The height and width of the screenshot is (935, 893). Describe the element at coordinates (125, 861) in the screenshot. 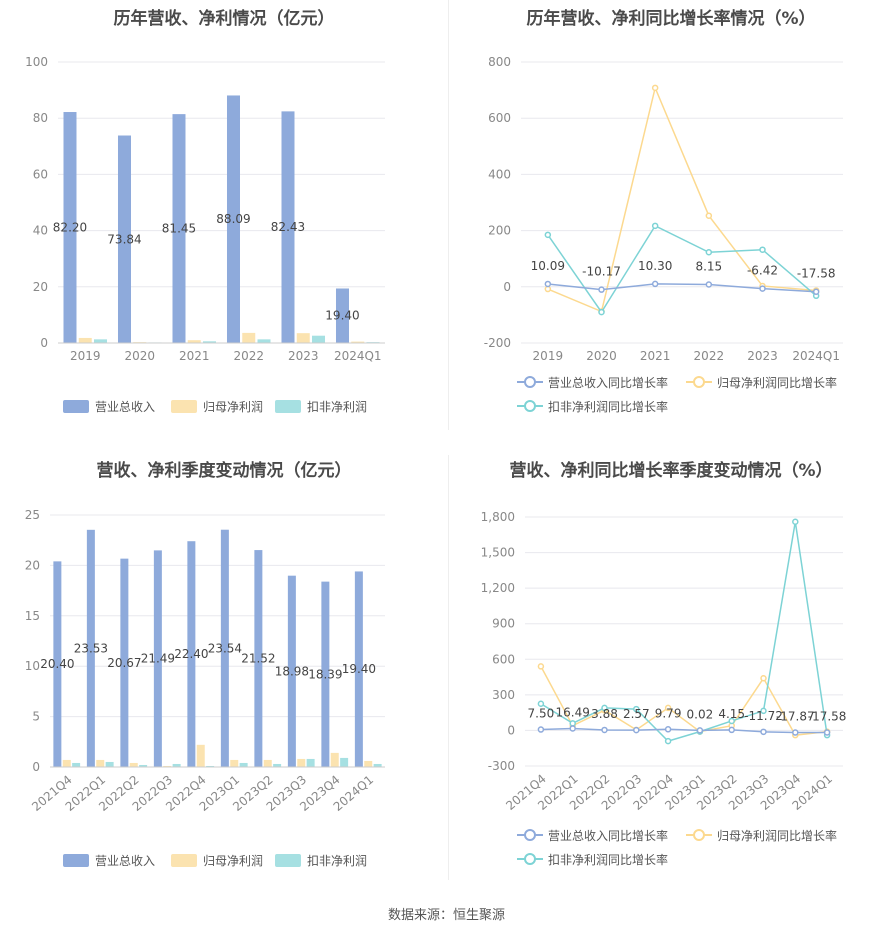

I see `legend-label: 营业总收入` at that location.